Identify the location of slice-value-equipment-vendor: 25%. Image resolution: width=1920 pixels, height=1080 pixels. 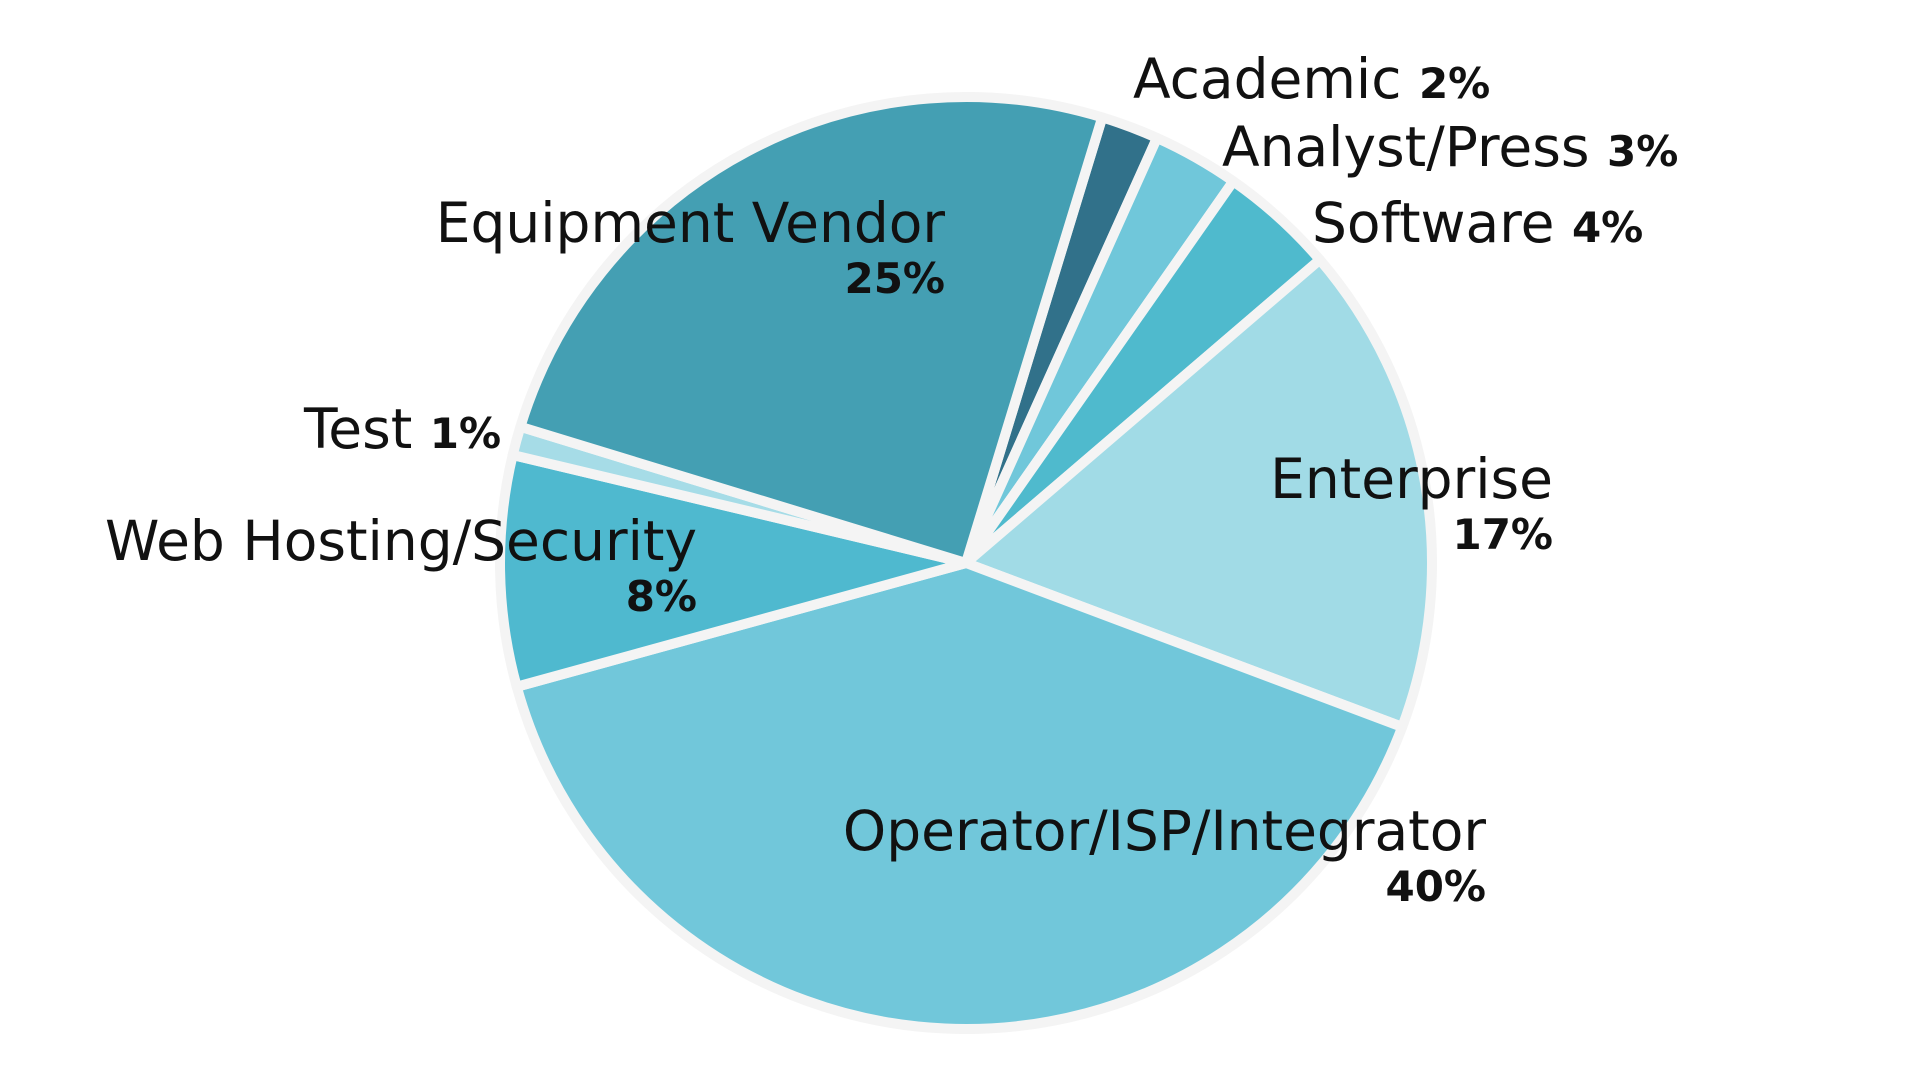
(894, 279).